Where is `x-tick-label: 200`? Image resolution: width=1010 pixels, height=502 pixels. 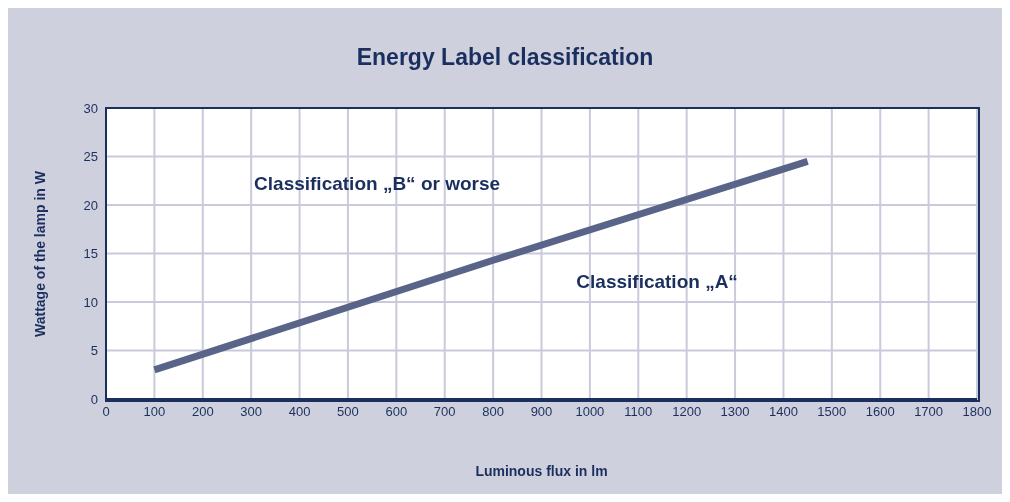 x-tick-label: 200 is located at coordinates (202, 412).